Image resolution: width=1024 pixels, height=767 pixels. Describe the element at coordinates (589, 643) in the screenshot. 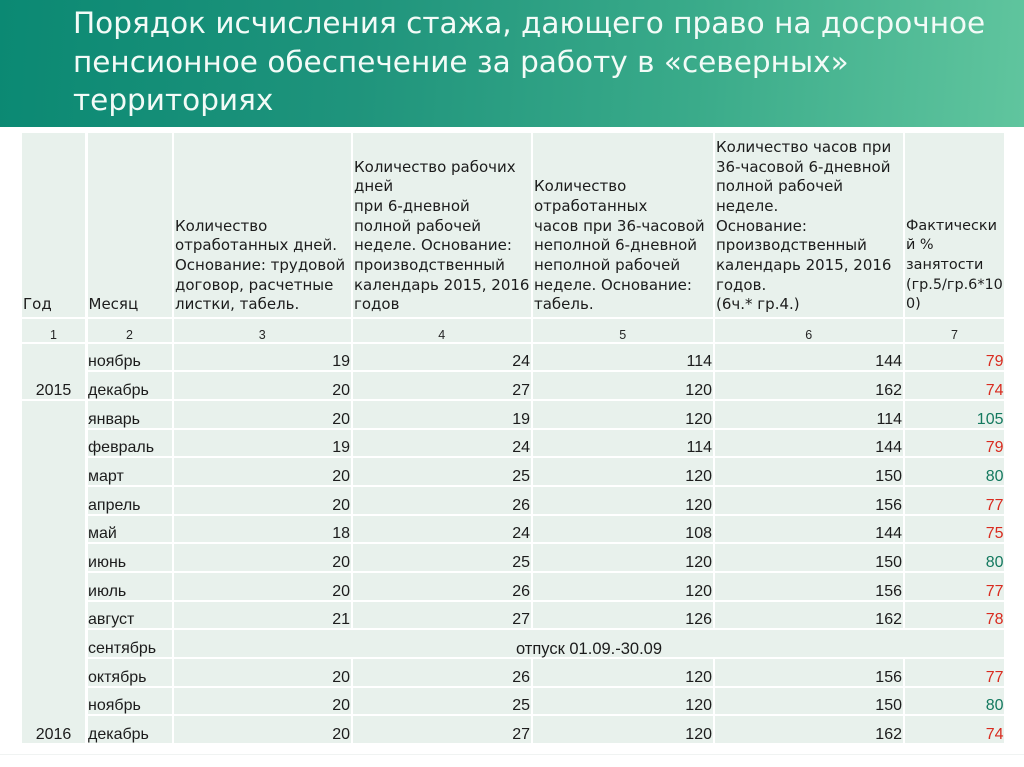

I see `vacation-cell: отпуск 01.09.-30.09` at that location.